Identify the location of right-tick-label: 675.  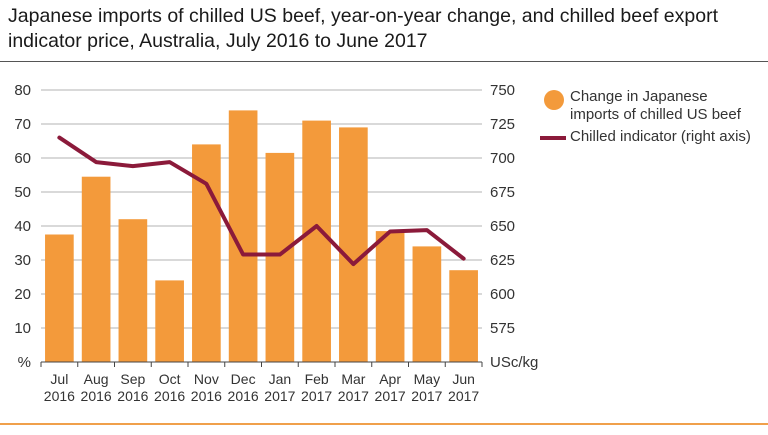
(502, 192).